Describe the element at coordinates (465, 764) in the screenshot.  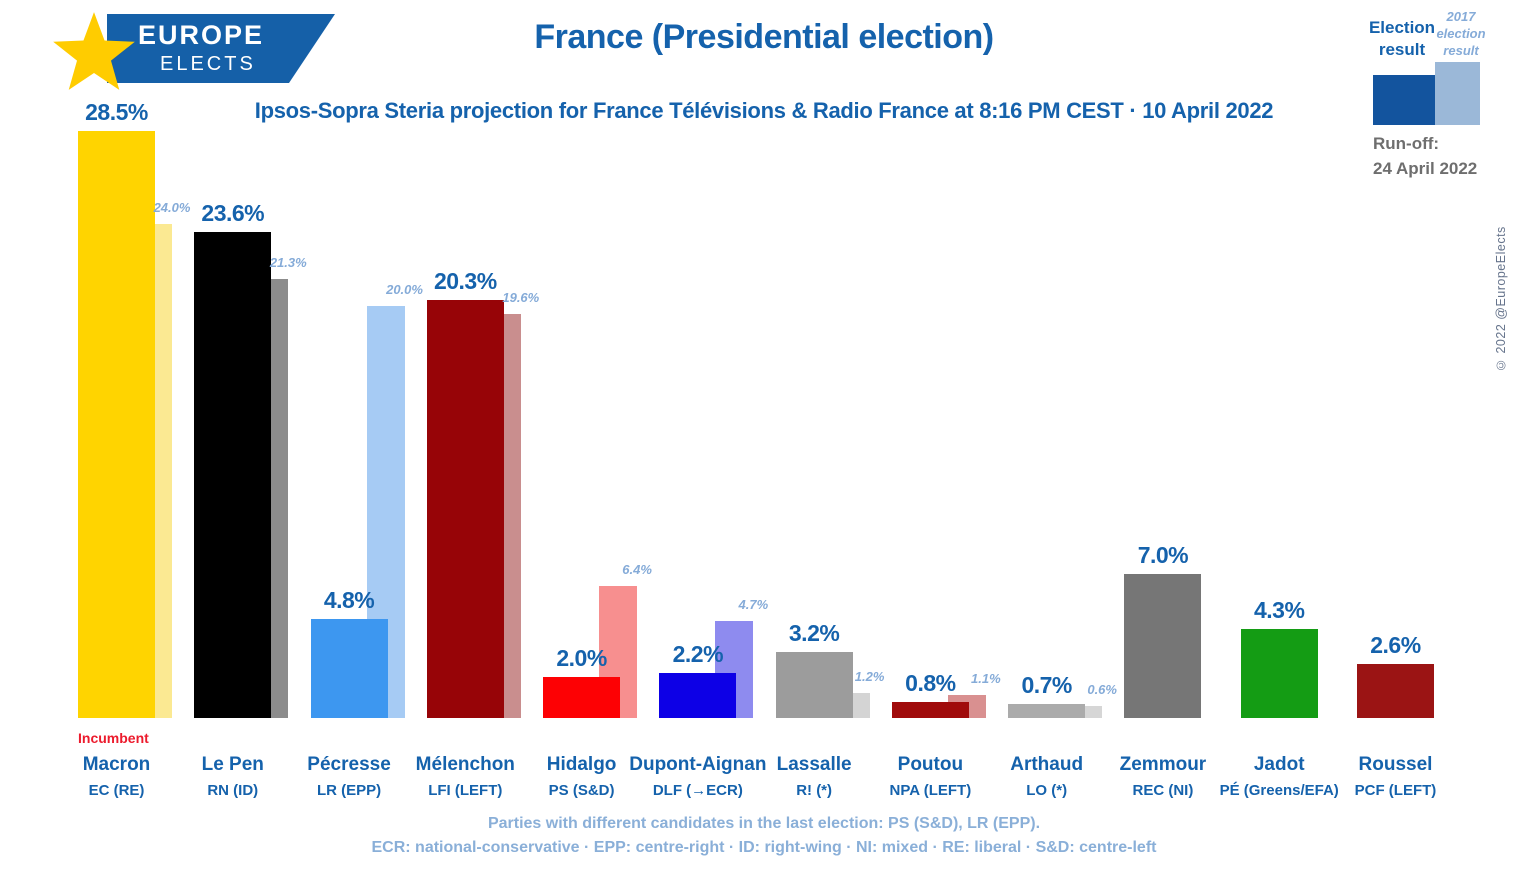
I see `candidate-name: Mélenchon` at that location.